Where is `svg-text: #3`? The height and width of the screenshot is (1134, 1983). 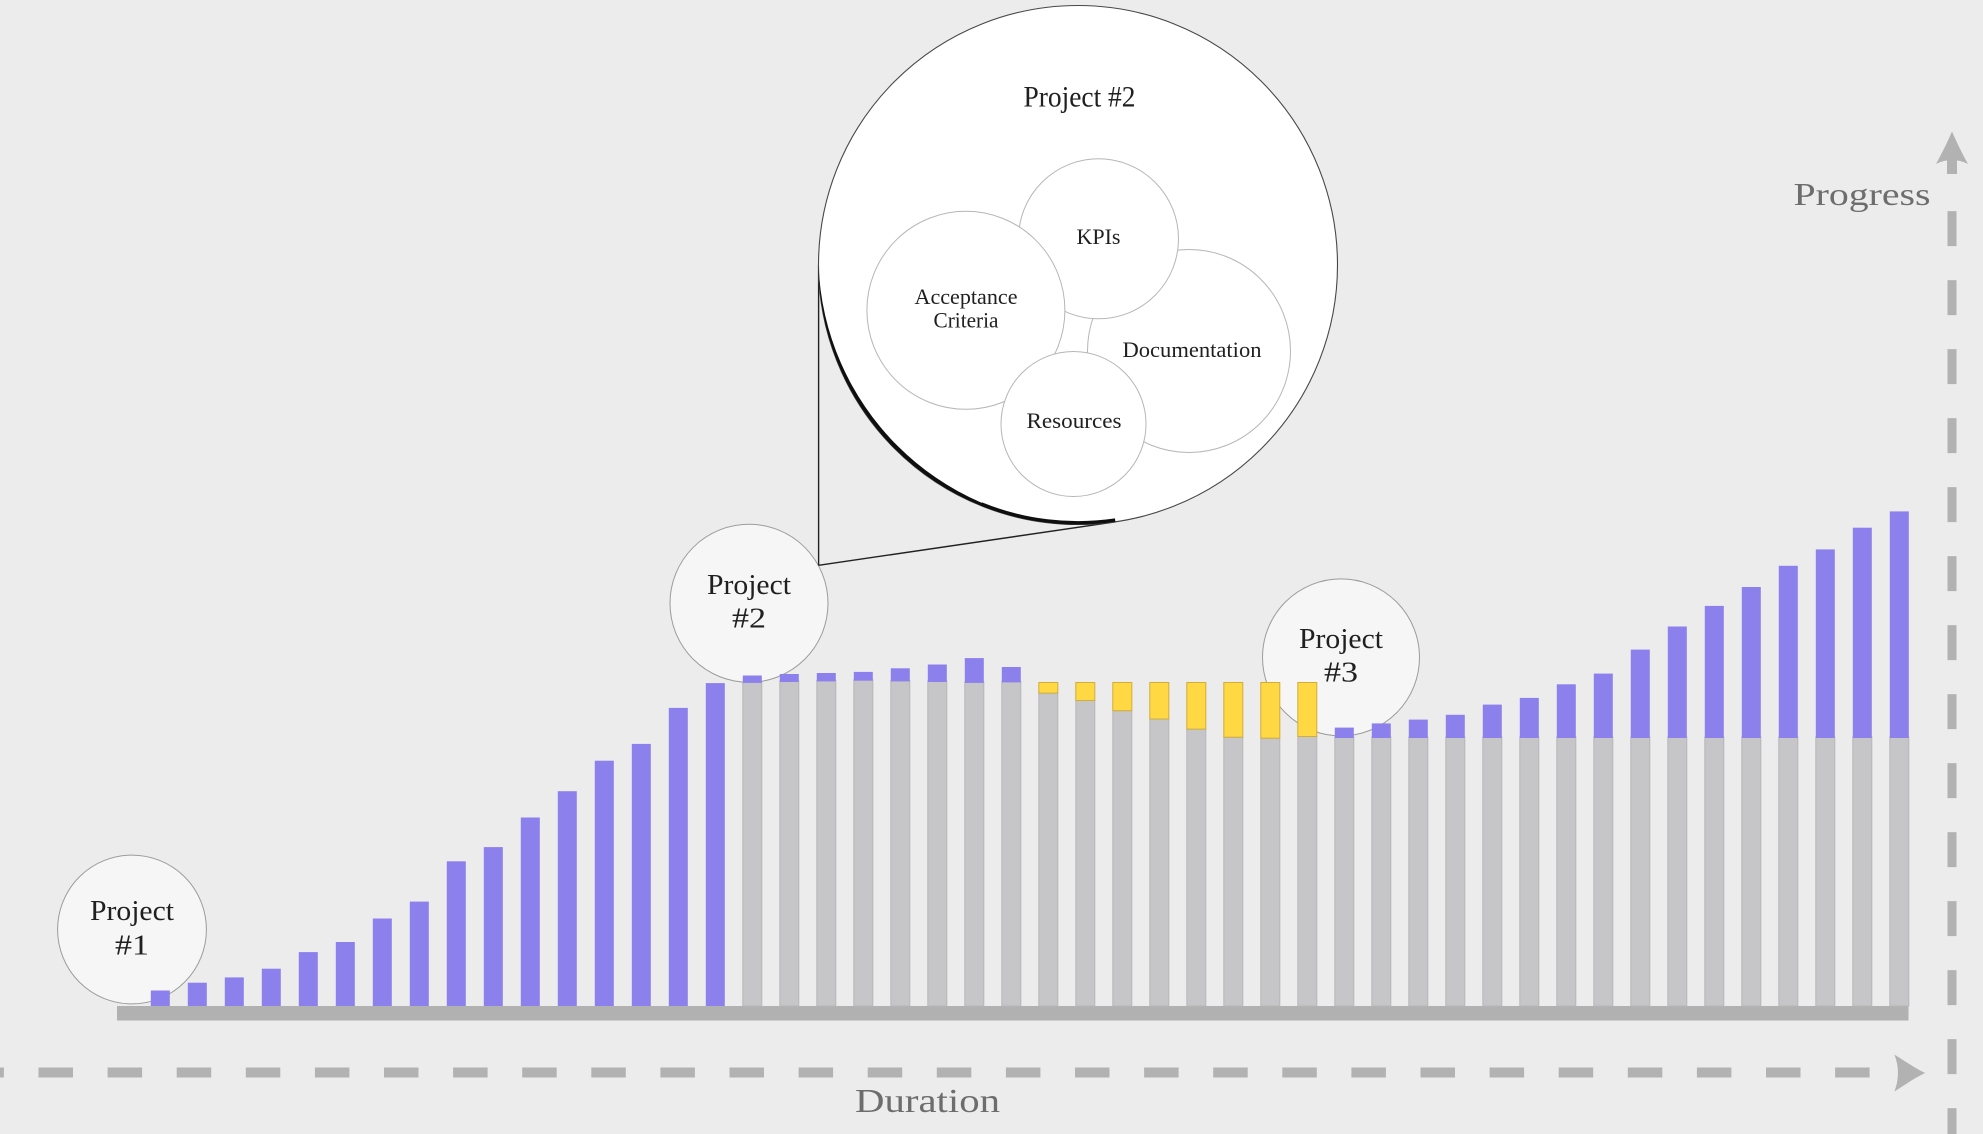
svg-text: #3 is located at coordinates (1341, 673).